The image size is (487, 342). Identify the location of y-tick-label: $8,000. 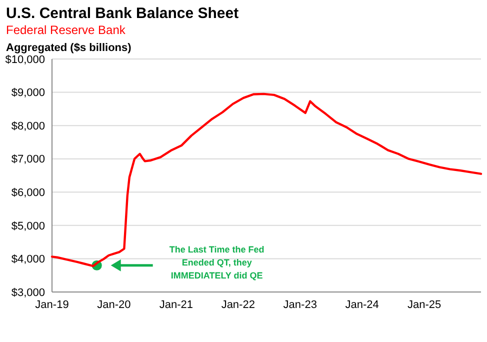
(28, 126).